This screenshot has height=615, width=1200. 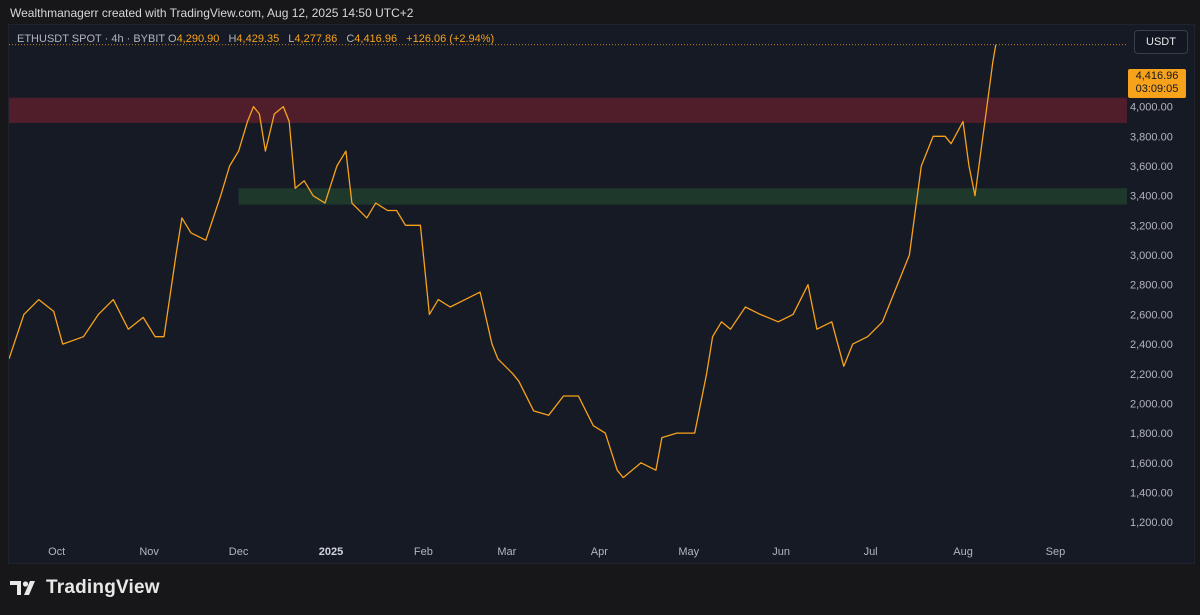 I want to click on x-tick-label: Jun, so click(x=781, y=552).